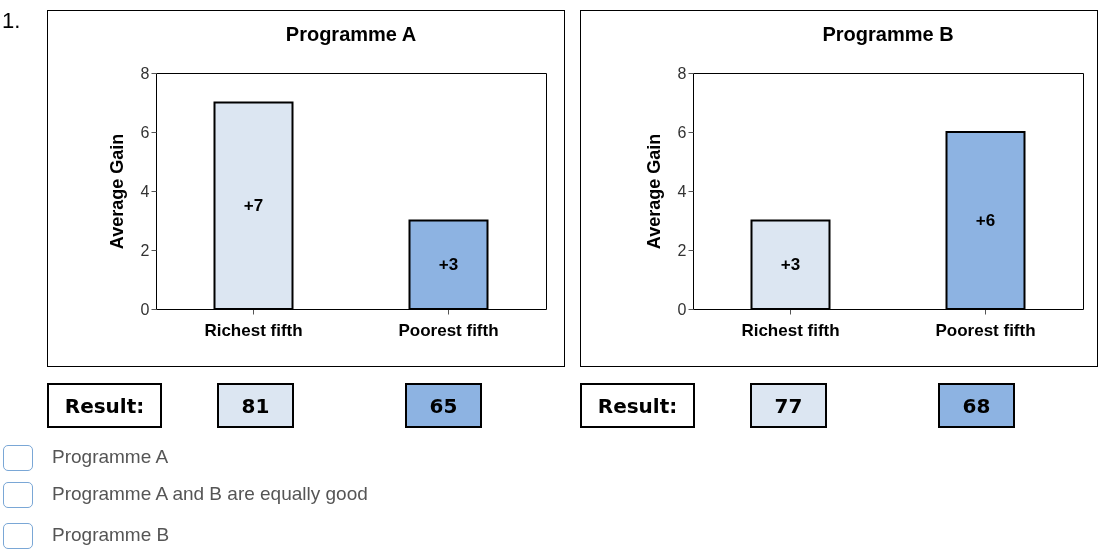 Image resolution: width=1102 pixels, height=551 pixels. I want to click on chart-title: Programme B, so click(888, 34).